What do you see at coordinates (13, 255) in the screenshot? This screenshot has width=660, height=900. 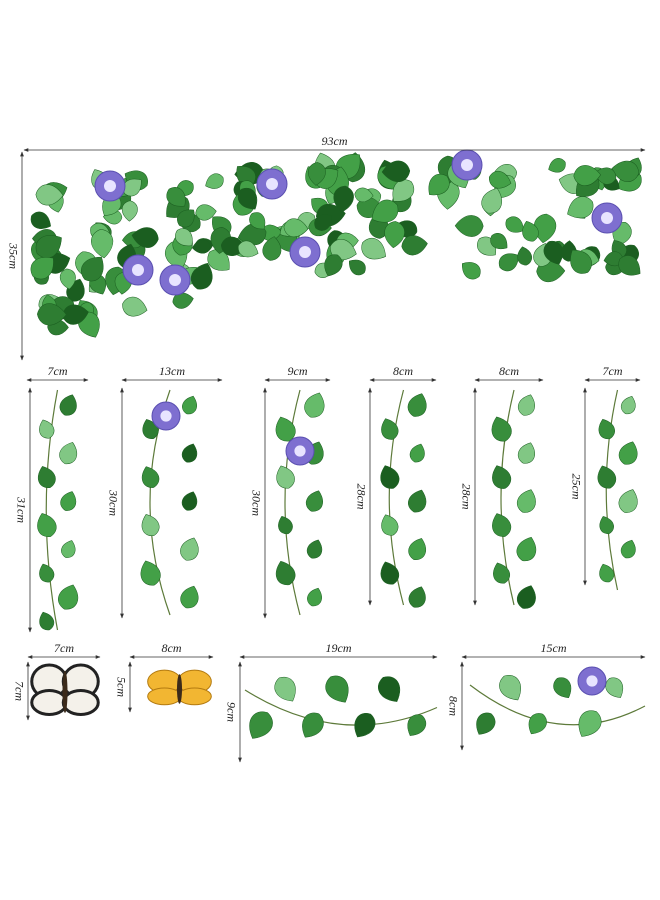 I see `height-label: 35cm` at bounding box center [13, 255].